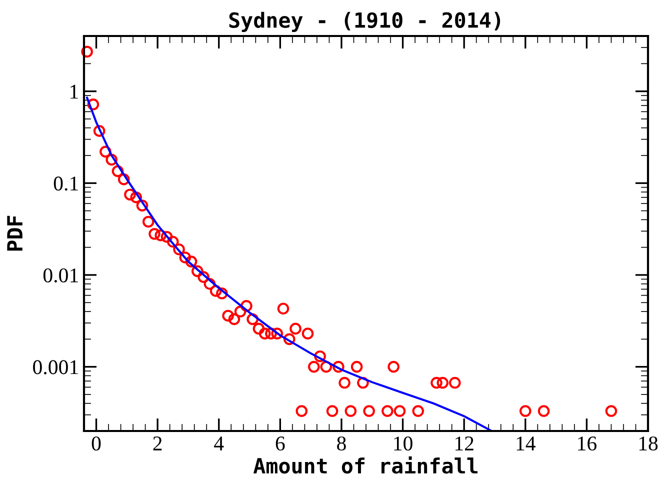 The width and height of the screenshot is (659, 488). Describe the element at coordinates (648, 443) in the screenshot. I see `x-tick-label: 18` at that location.